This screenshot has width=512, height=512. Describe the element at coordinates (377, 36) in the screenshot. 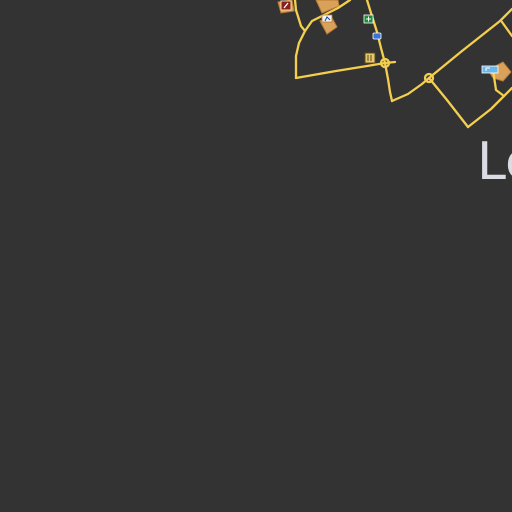

I see `bus-stop-icon` at that location.